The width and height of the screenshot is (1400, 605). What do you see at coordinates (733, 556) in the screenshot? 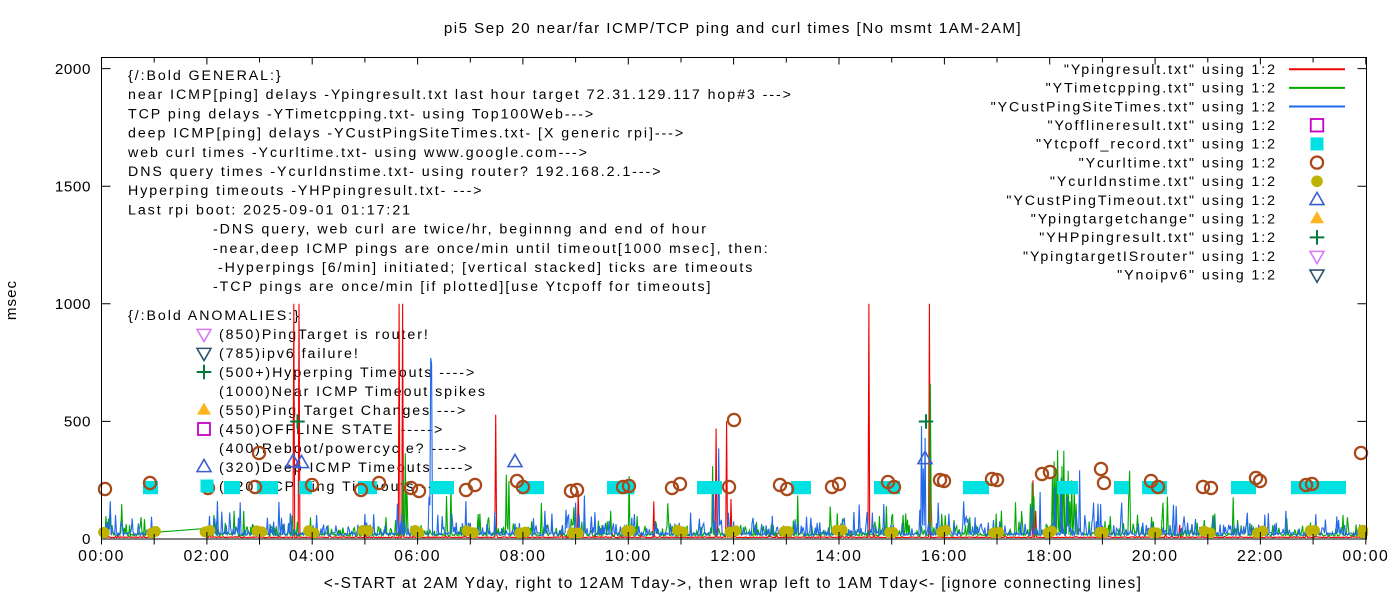
I see `svg-text: 12:00` at bounding box center [733, 556].